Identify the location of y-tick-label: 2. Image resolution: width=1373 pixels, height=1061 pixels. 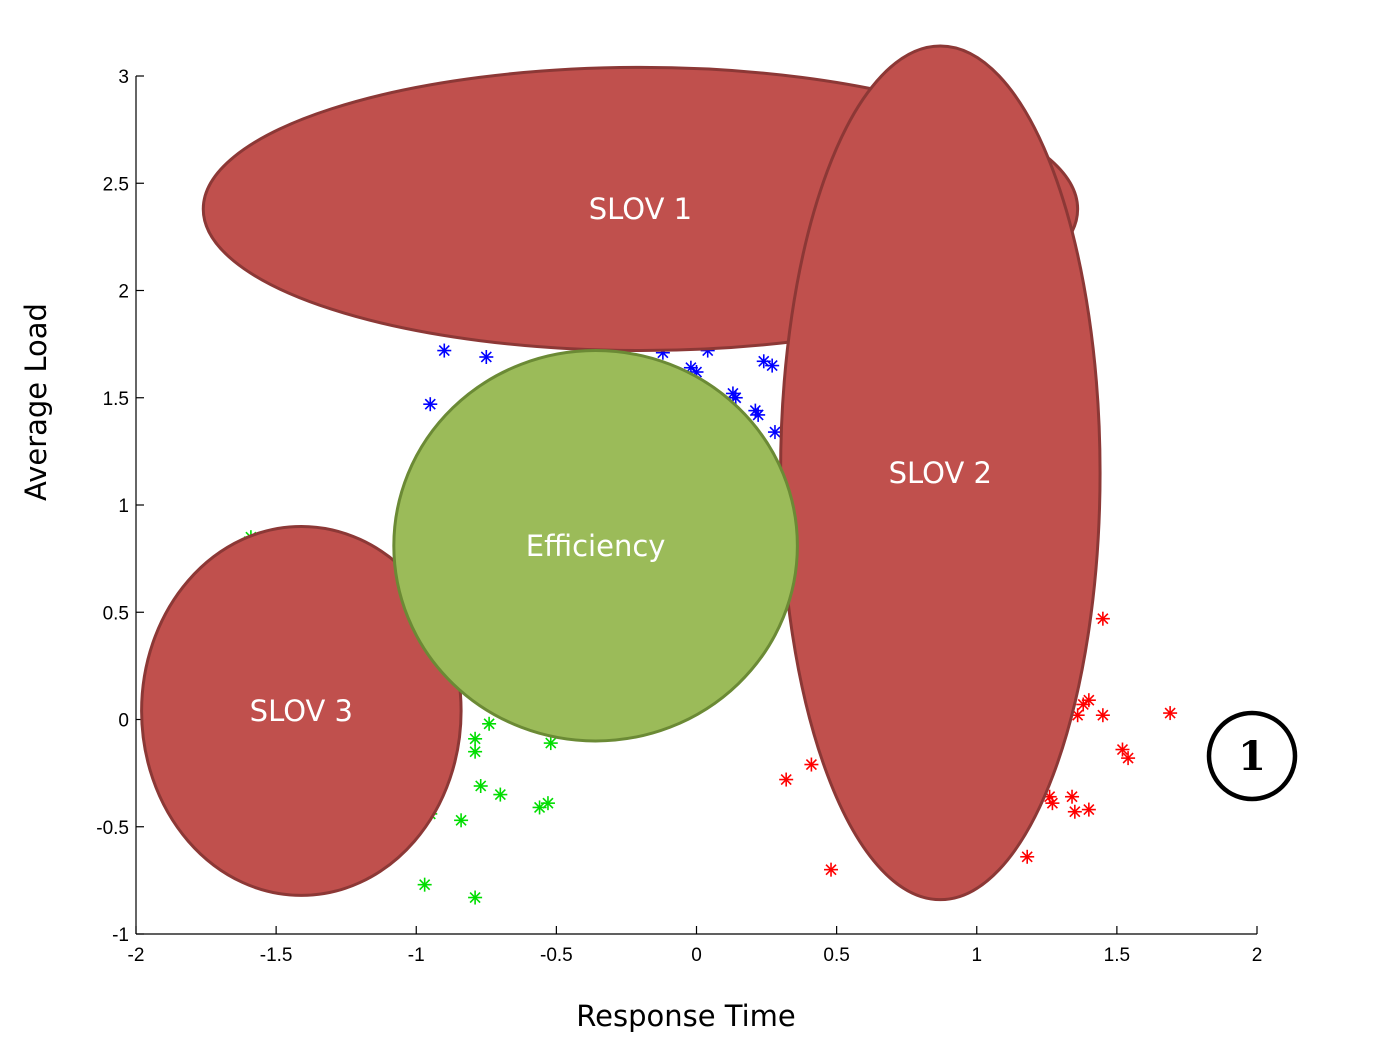
(123, 292).